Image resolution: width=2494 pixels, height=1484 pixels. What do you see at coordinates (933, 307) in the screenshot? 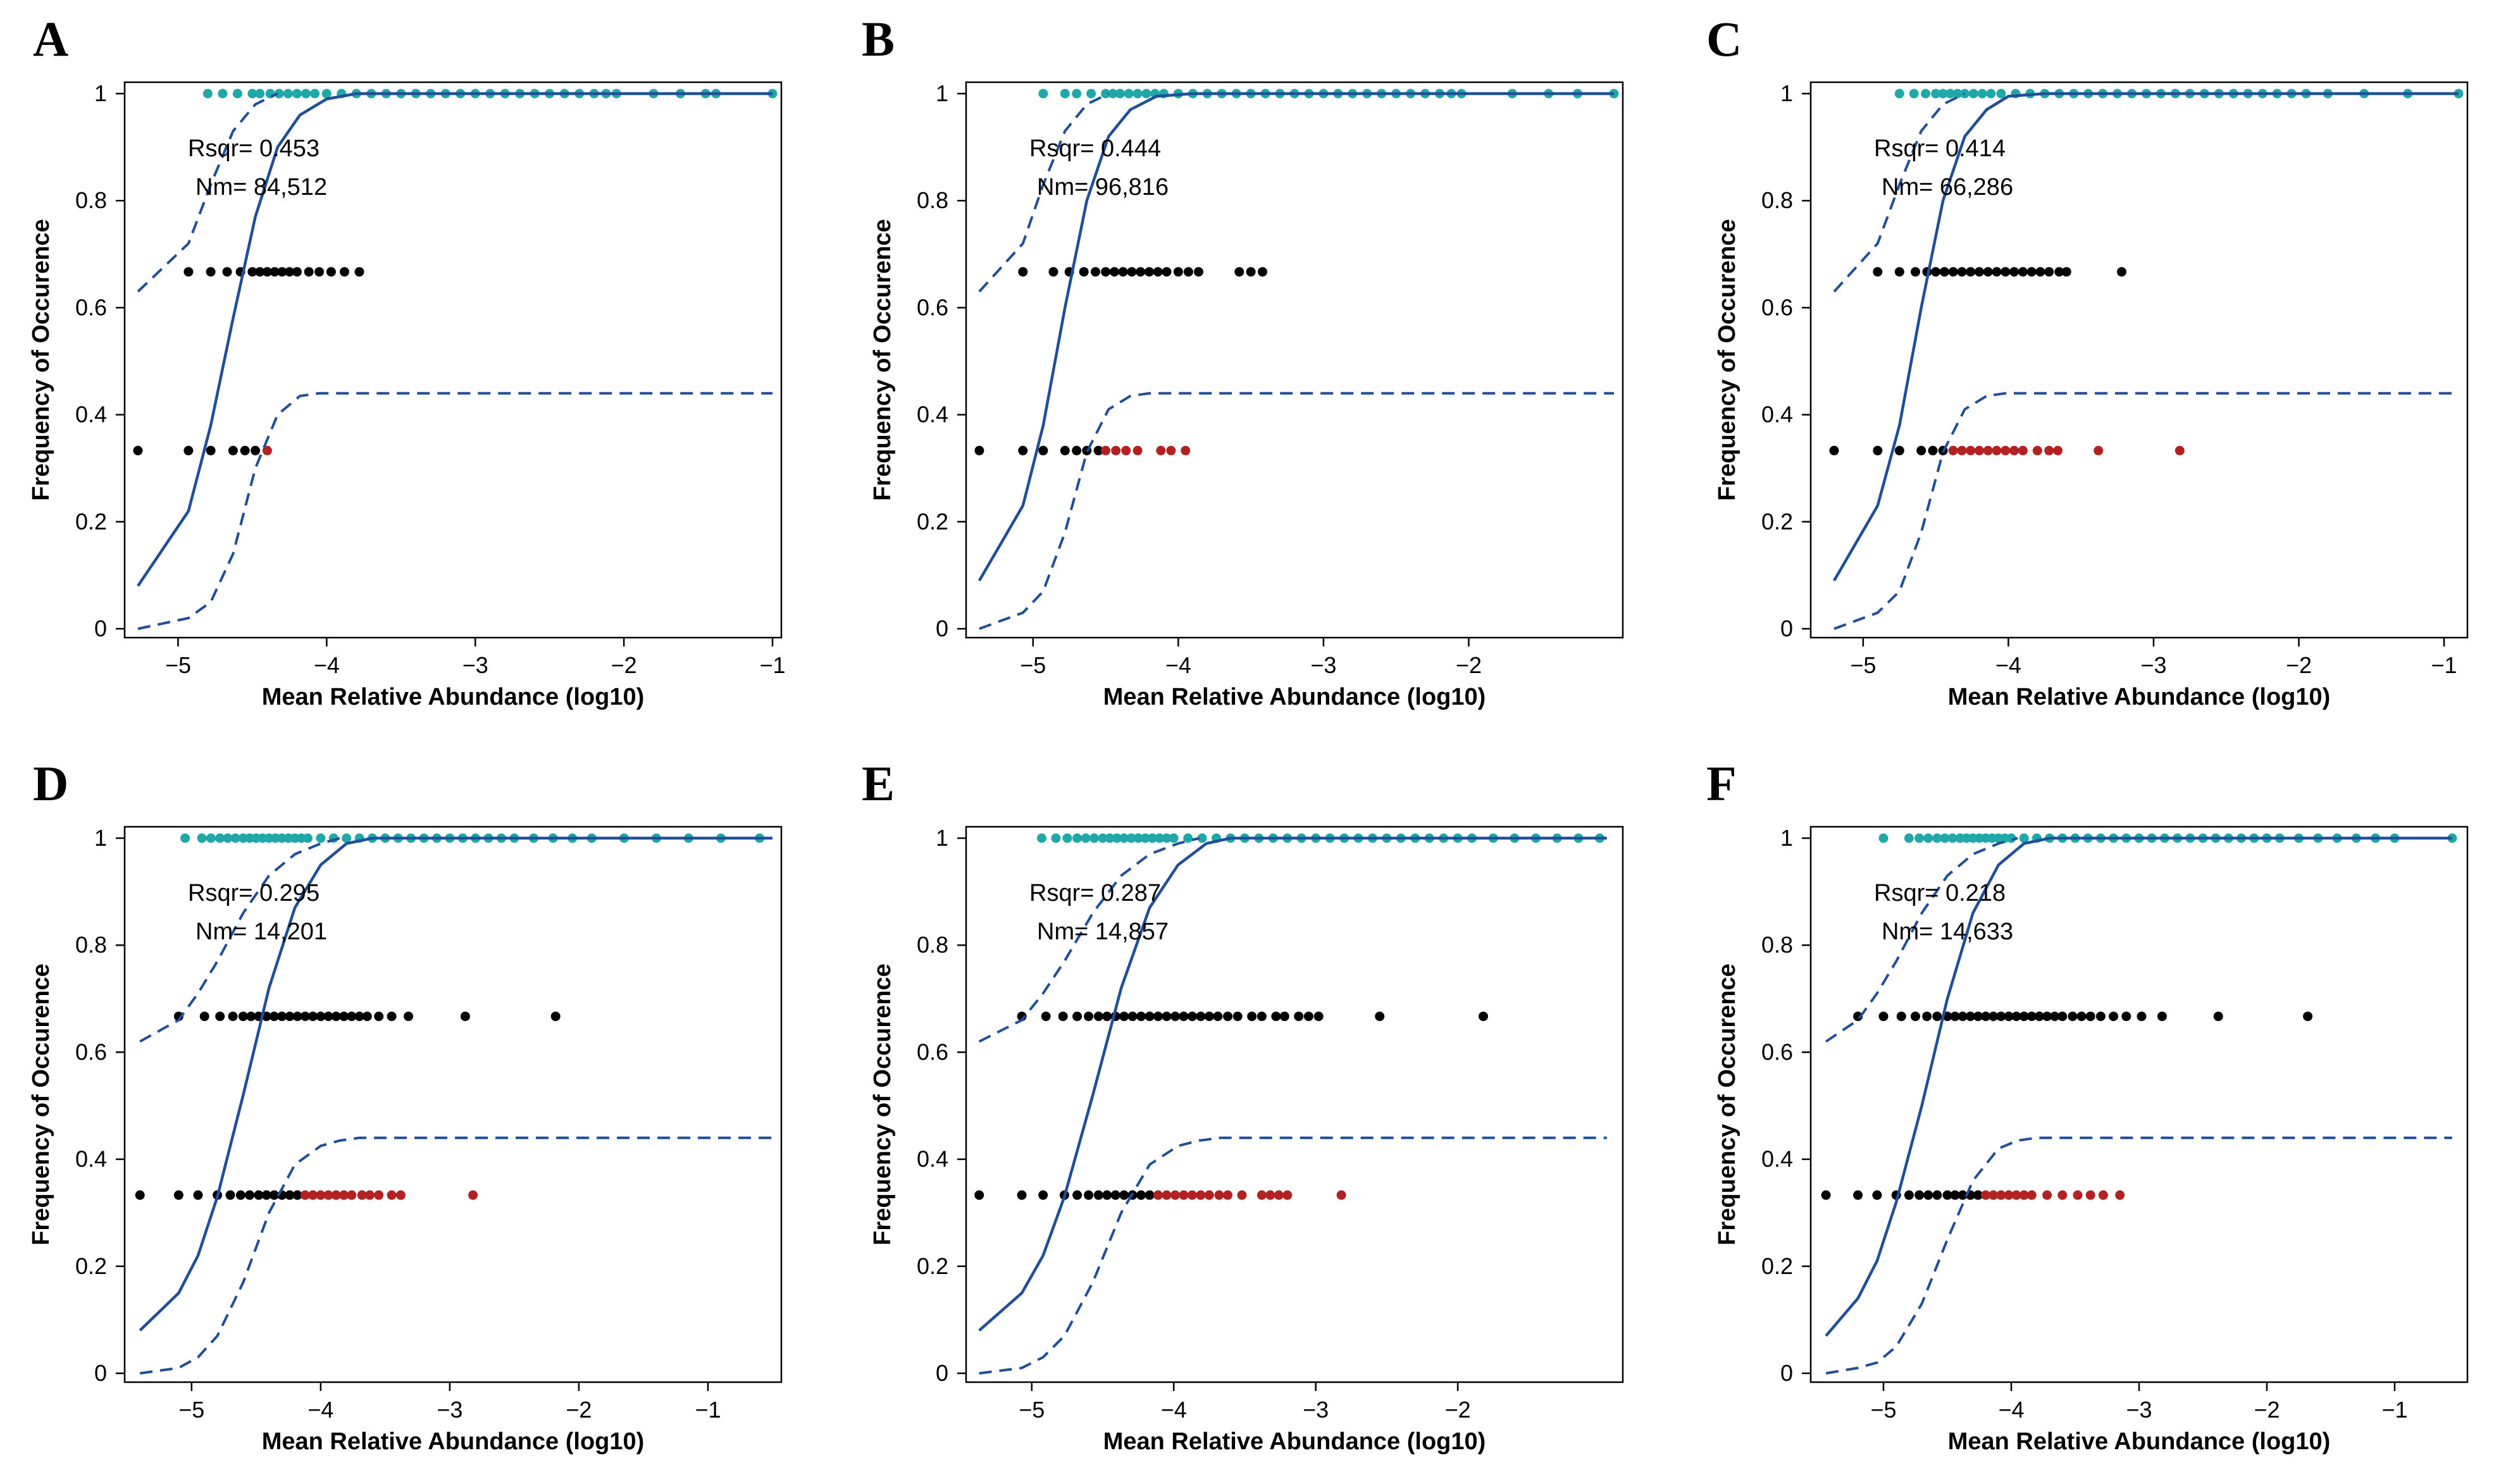
I see `y-tick-label: 0.6` at bounding box center [933, 307].